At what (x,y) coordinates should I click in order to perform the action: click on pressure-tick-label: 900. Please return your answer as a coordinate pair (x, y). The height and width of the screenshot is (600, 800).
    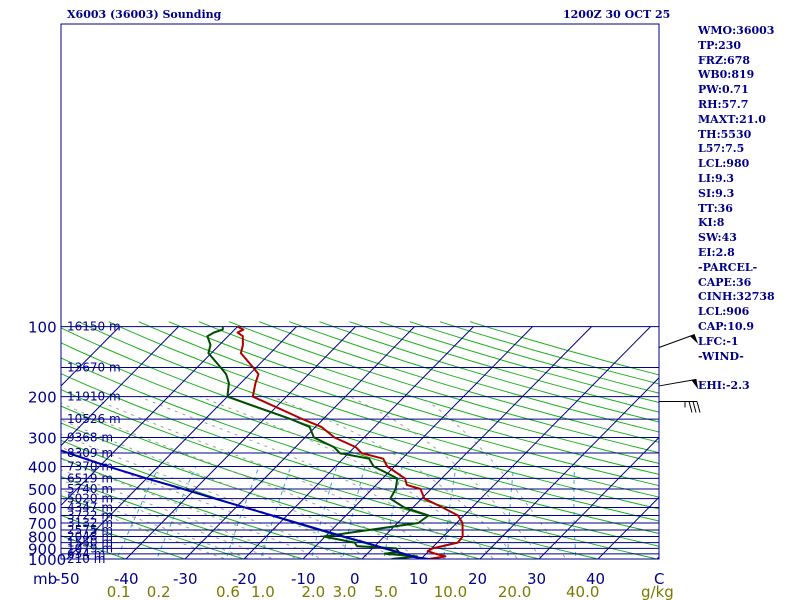
    Looking at the image, I should click on (42, 549).